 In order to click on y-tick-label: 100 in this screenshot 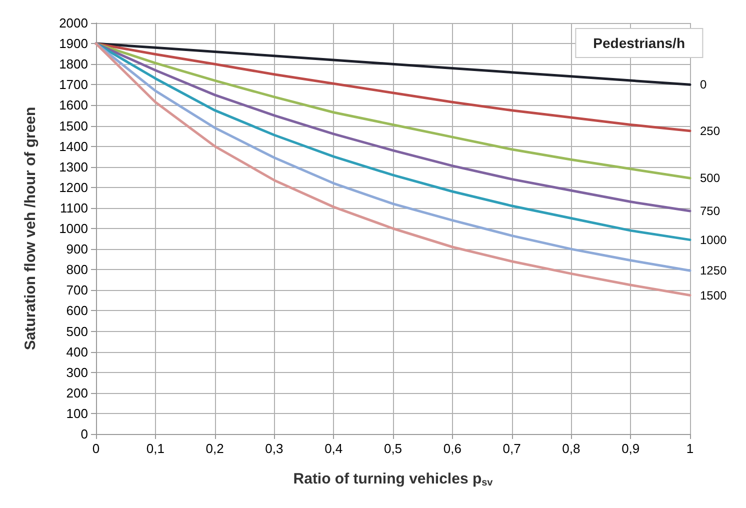, I will do `click(77, 413)`.